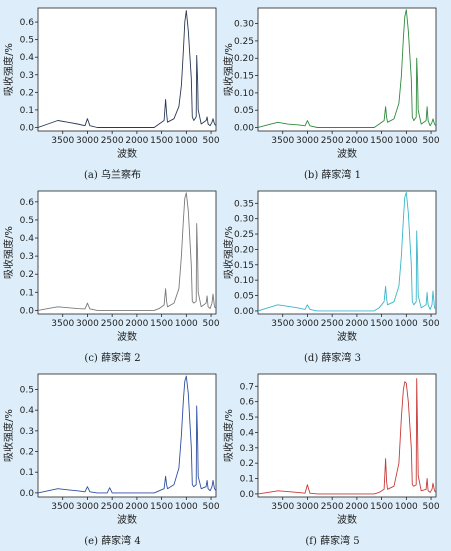 This screenshot has width=451, height=551. What do you see at coordinates (244, 59) in the screenshot?
I see `y-tick-label: 0.20` at bounding box center [244, 59].